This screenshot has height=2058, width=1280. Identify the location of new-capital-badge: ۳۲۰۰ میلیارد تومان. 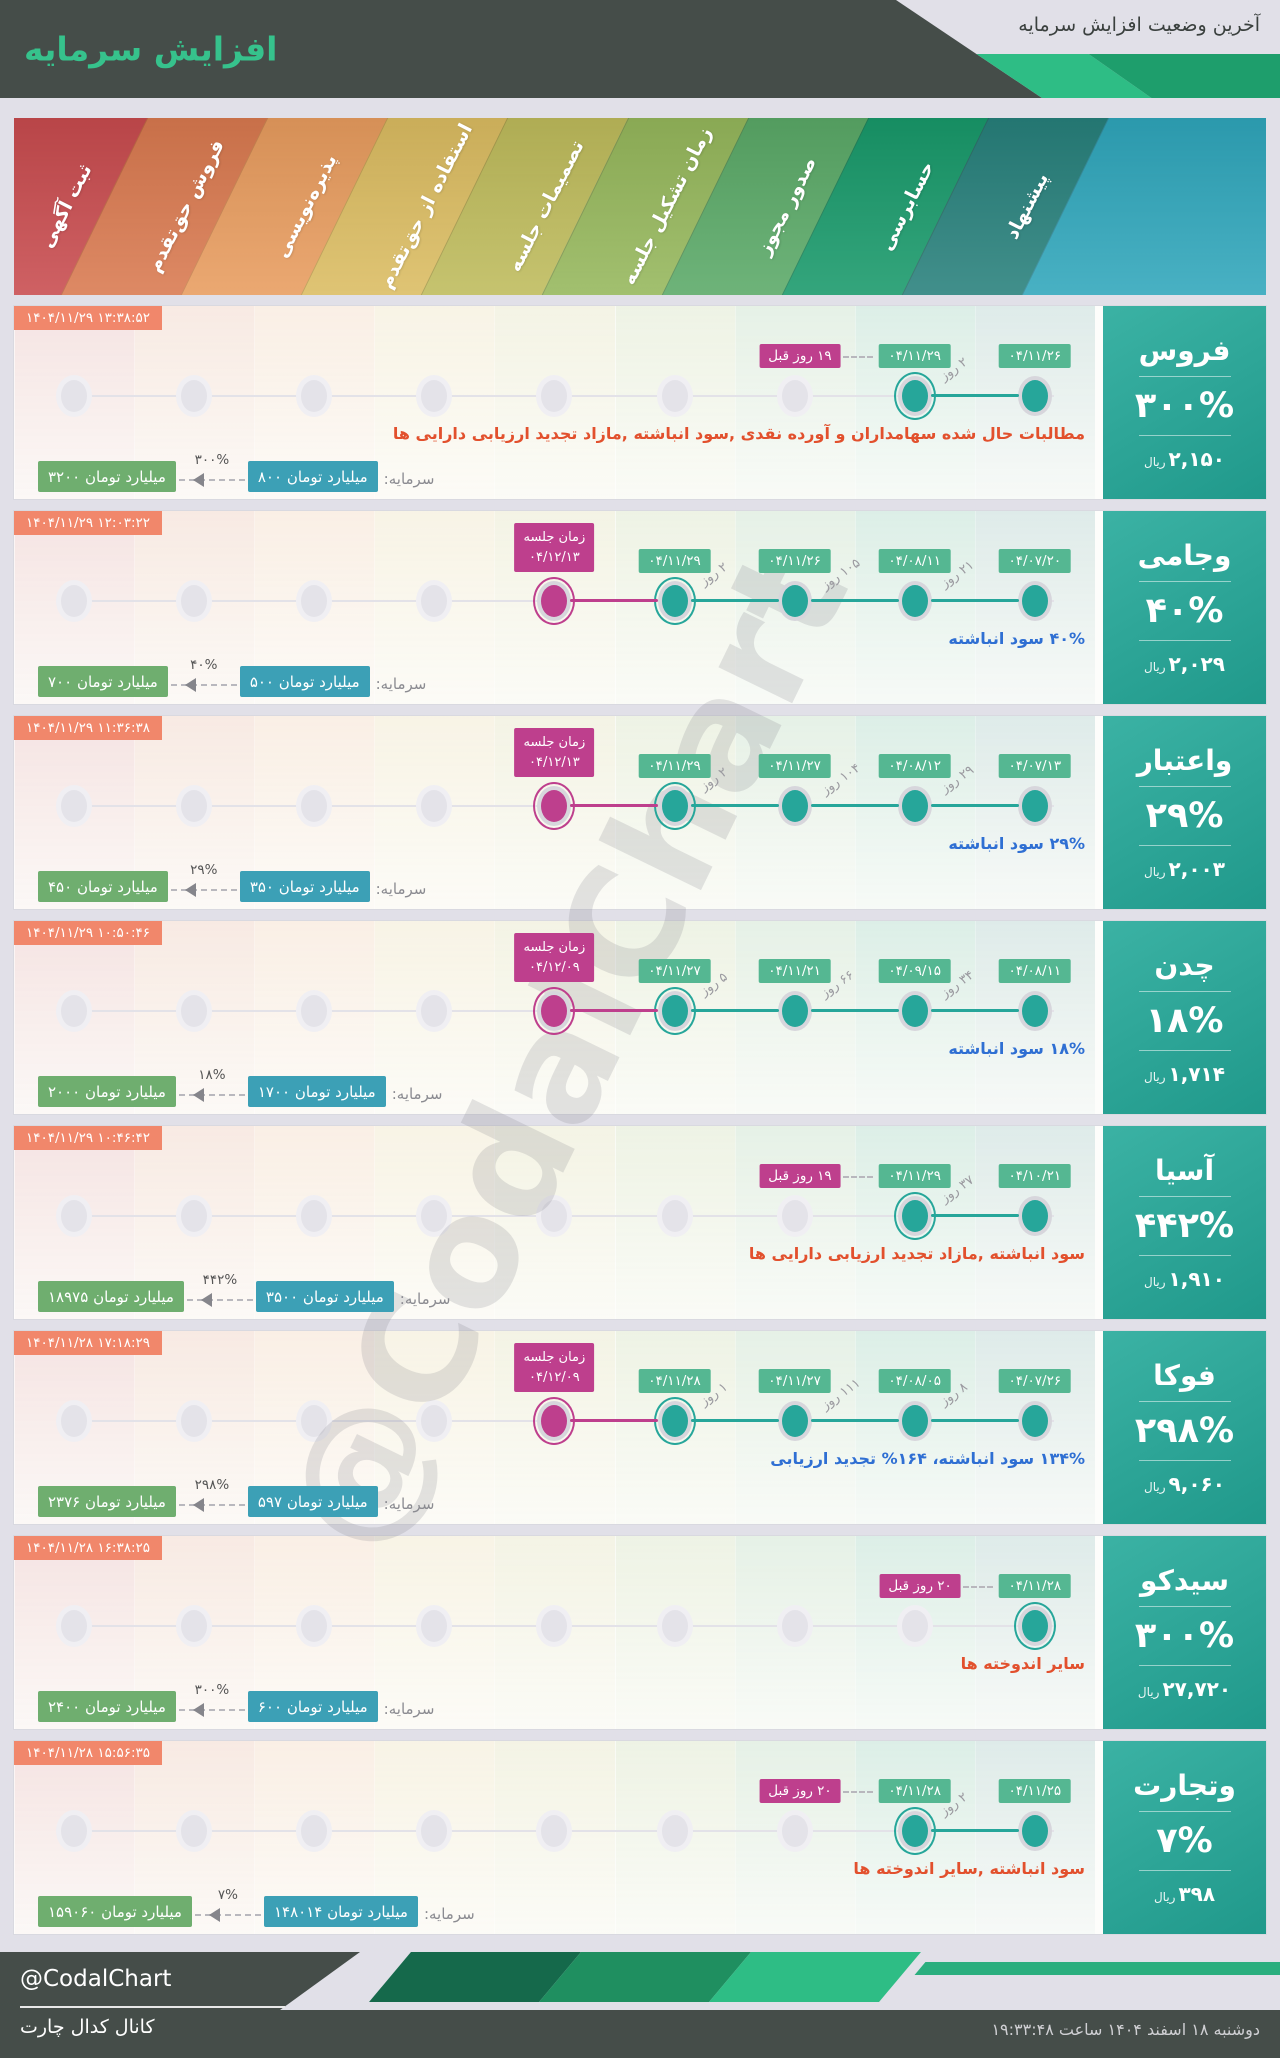
(107, 476).